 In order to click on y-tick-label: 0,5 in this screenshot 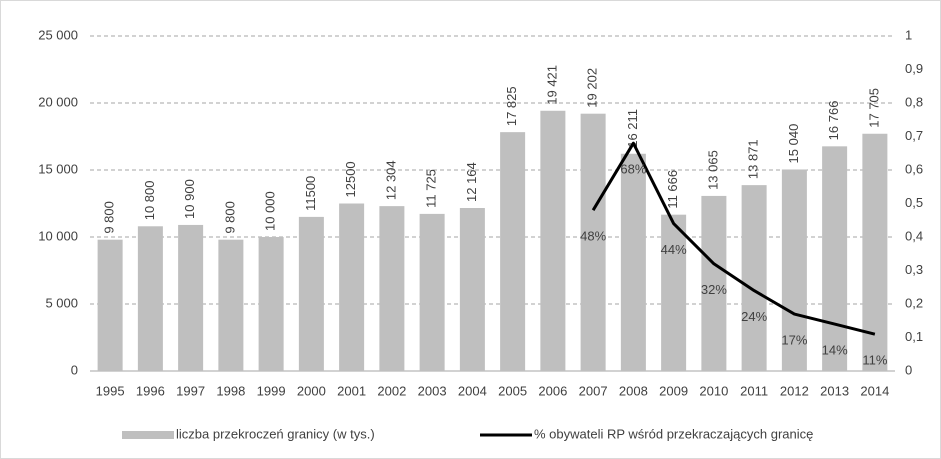, I will do `click(914, 202)`.